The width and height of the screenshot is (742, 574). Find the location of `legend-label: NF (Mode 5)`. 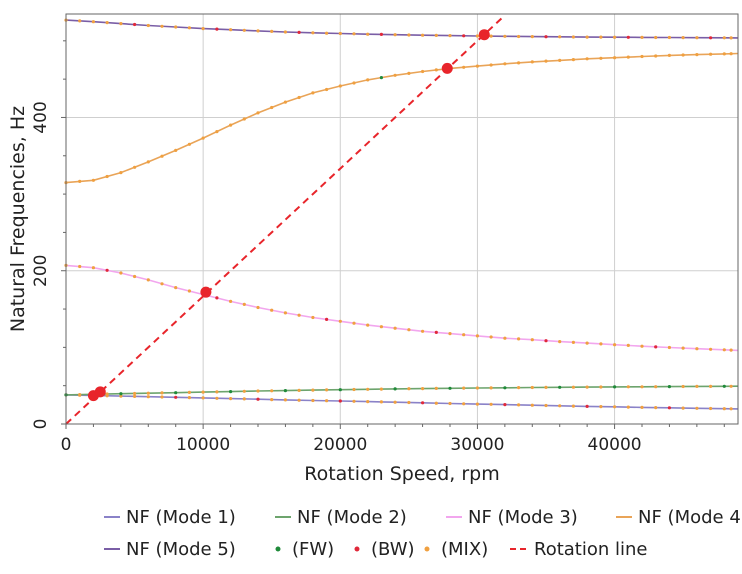

legend-label: NF (Mode 5) is located at coordinates (181, 549).